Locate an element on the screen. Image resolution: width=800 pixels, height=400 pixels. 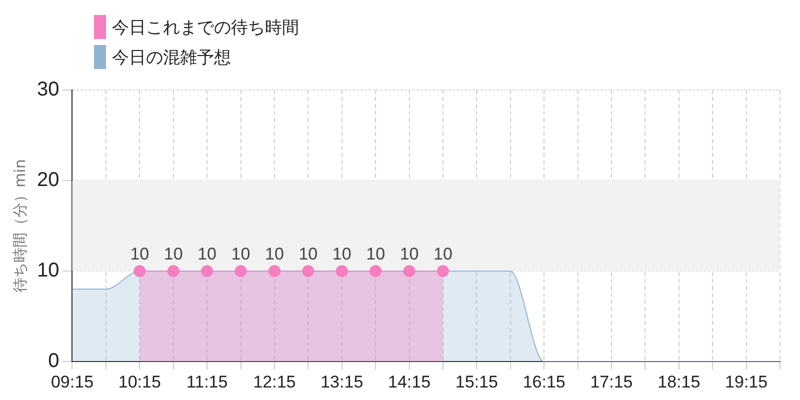
x-tick-label: 14:15 is located at coordinates (409, 382).